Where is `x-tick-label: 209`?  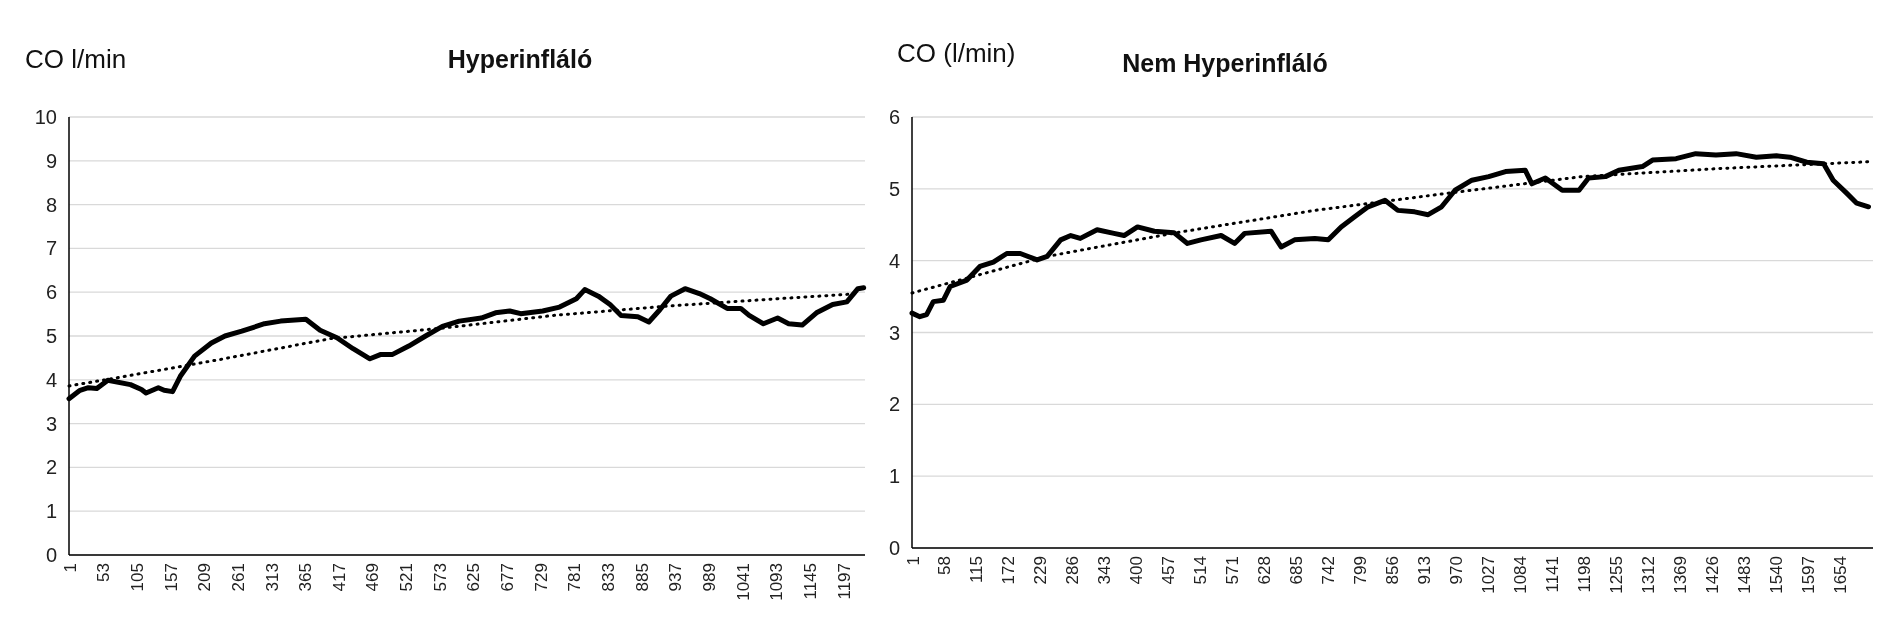
x-tick-label: 209 is located at coordinates (205, 577).